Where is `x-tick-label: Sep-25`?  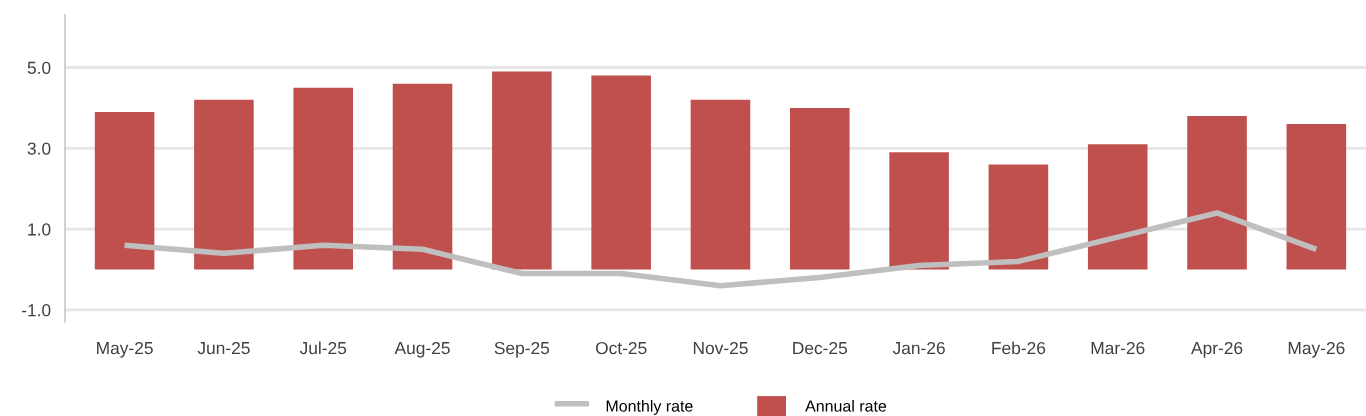
x-tick-label: Sep-25 is located at coordinates (522, 349).